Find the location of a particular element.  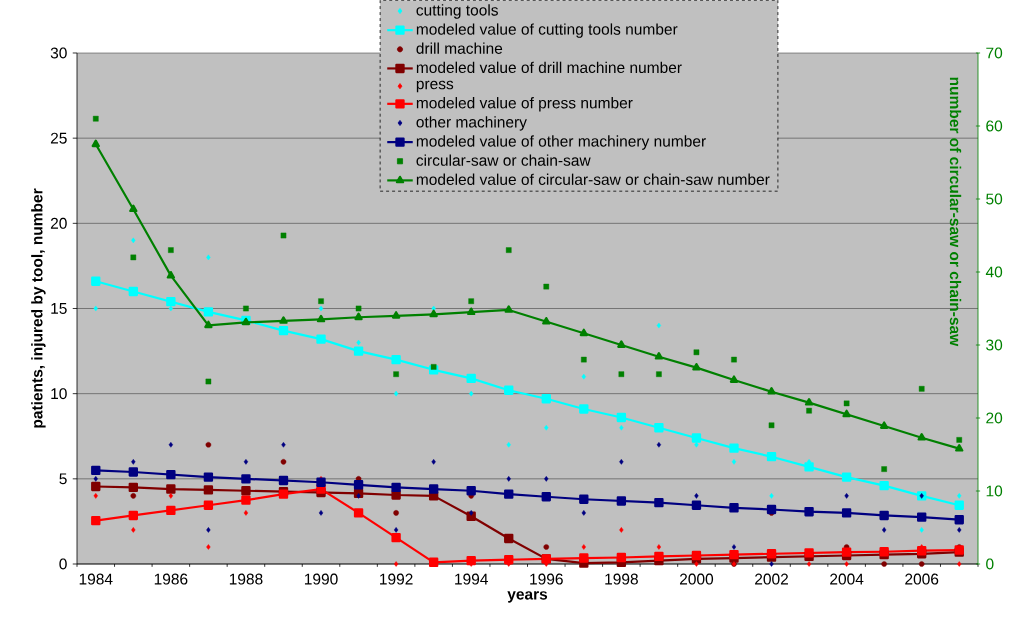

x-tick-label: 2006 is located at coordinates (922, 579).